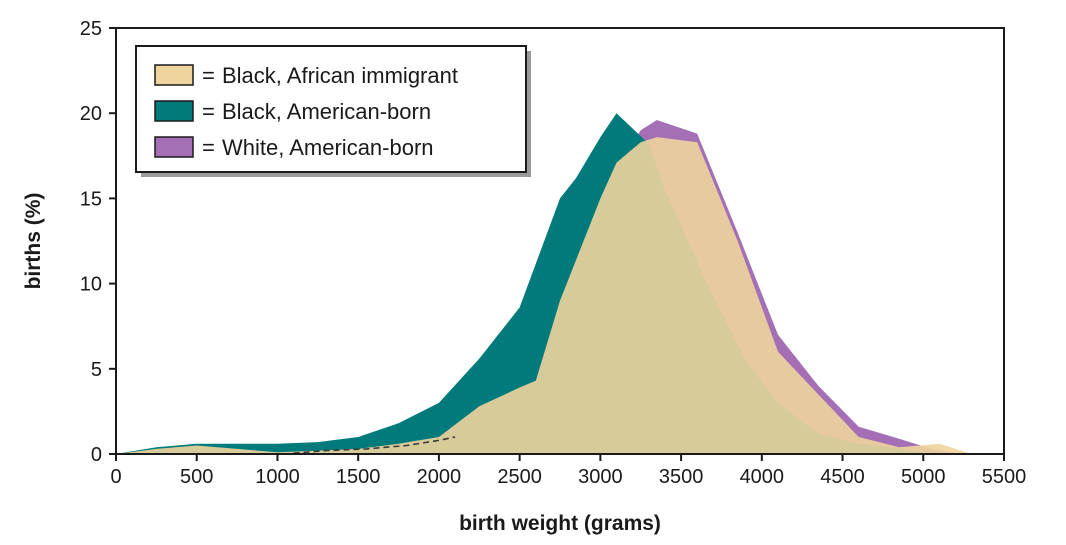  I want to click on y-axis: 0 5 10 15 20 25, so click(98, 242).